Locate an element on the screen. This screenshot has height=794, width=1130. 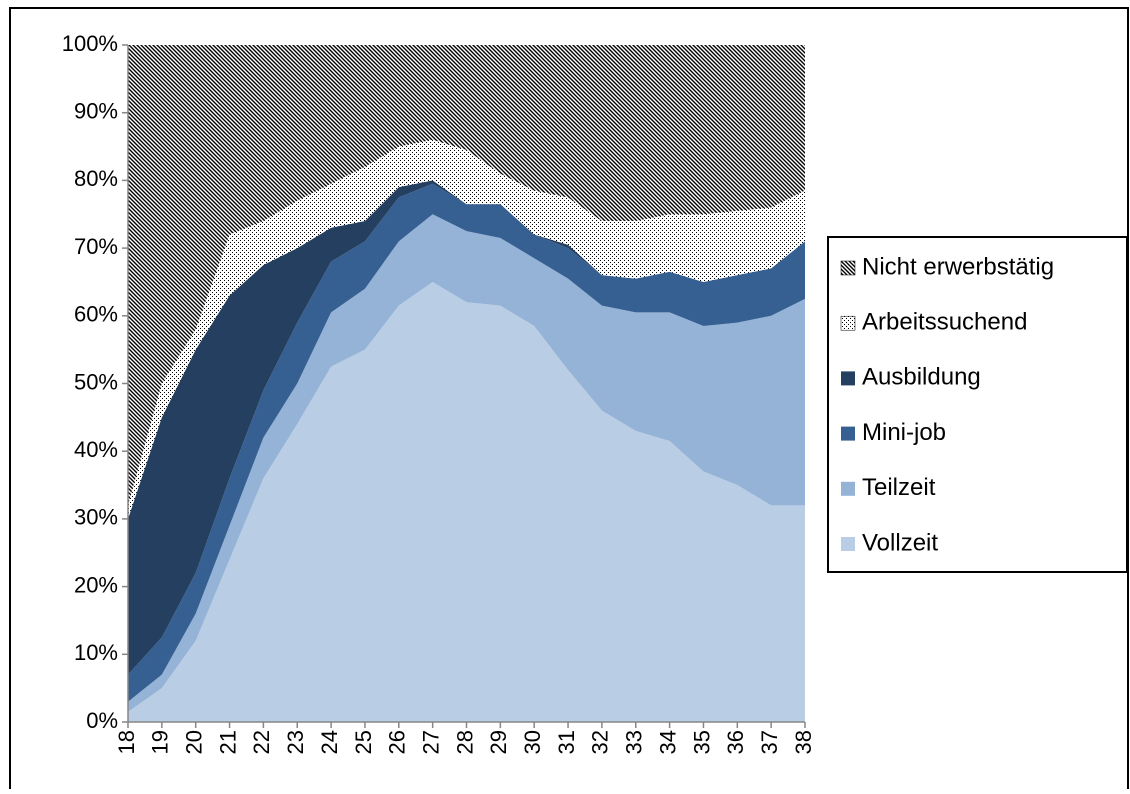
y-tick-label: 60% is located at coordinates (96, 314).